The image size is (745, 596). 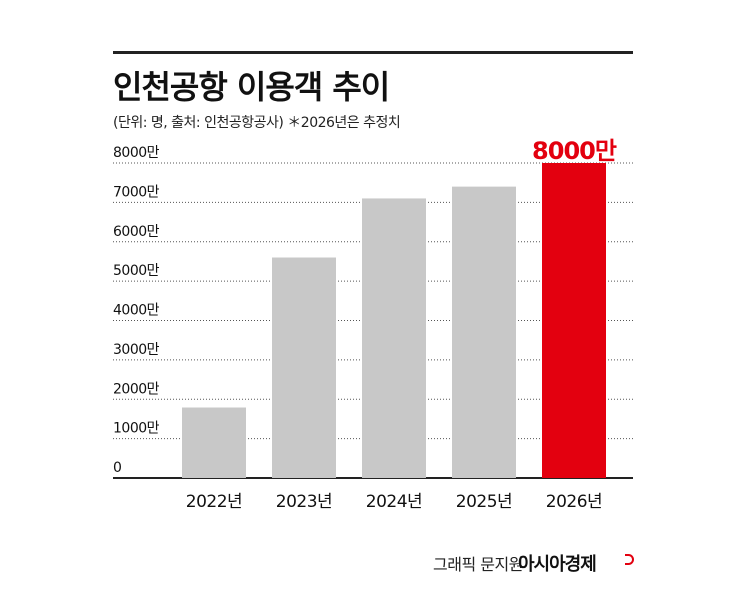 What do you see at coordinates (478, 564) in the screenshot?
I see `graphic-credit: 그래픽 문지원` at bounding box center [478, 564].